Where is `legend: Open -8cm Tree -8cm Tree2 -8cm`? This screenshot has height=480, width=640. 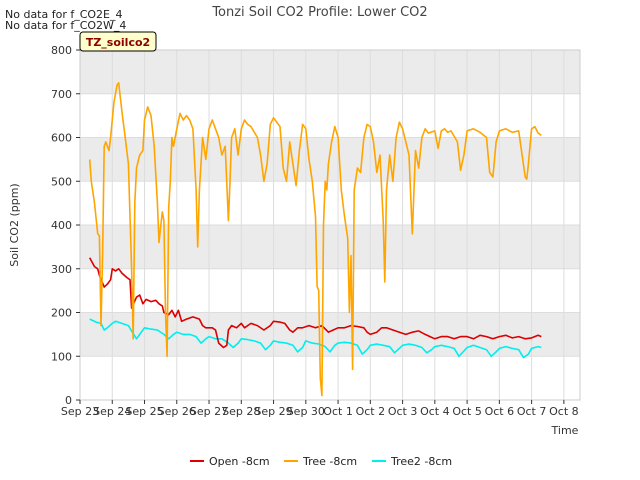 legend: Open -8cm Tree -8cm Tree2 -8cm is located at coordinates (321, 461).